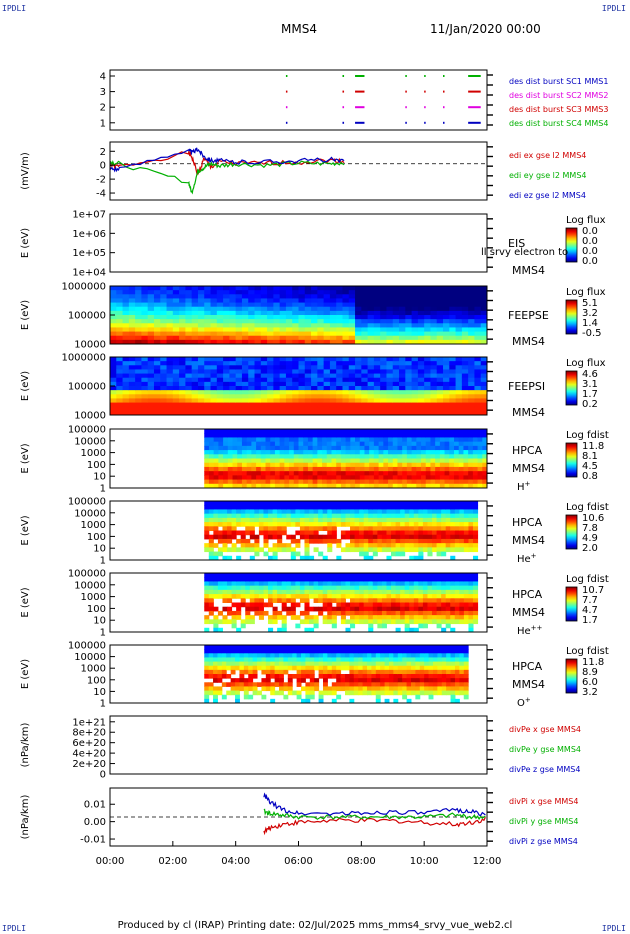 This screenshot has height=934, width=630. What do you see at coordinates (593, 446) in the screenshot?
I see `colorbar-tick-label: 11.8` at bounding box center [593, 446].